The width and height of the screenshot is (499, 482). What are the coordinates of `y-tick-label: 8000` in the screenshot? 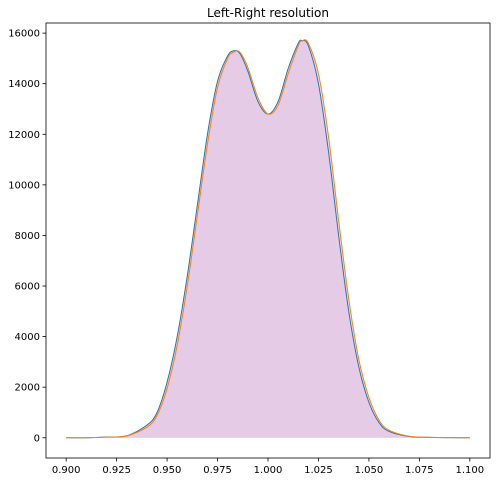 It's located at (27, 236).